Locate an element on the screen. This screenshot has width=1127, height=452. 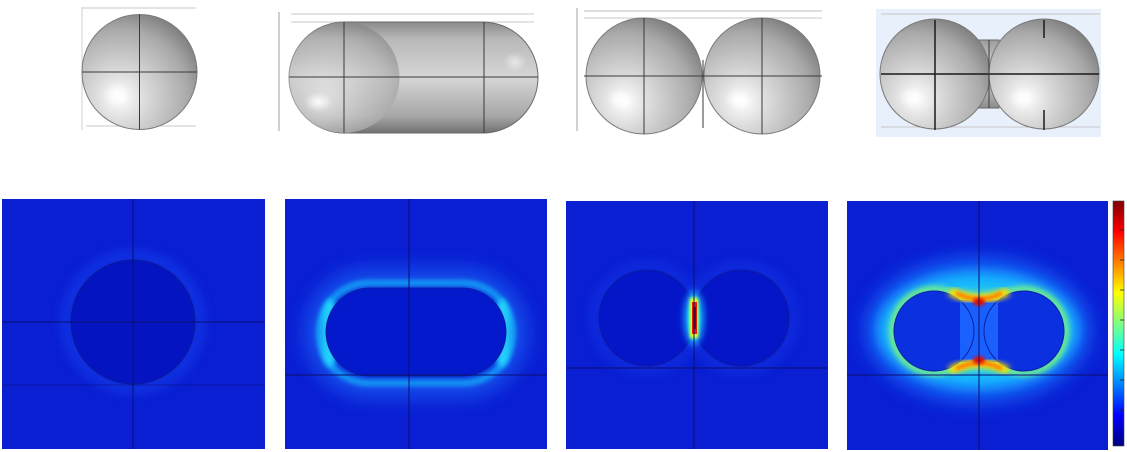
colorbar is located at coordinates (1118, 323).